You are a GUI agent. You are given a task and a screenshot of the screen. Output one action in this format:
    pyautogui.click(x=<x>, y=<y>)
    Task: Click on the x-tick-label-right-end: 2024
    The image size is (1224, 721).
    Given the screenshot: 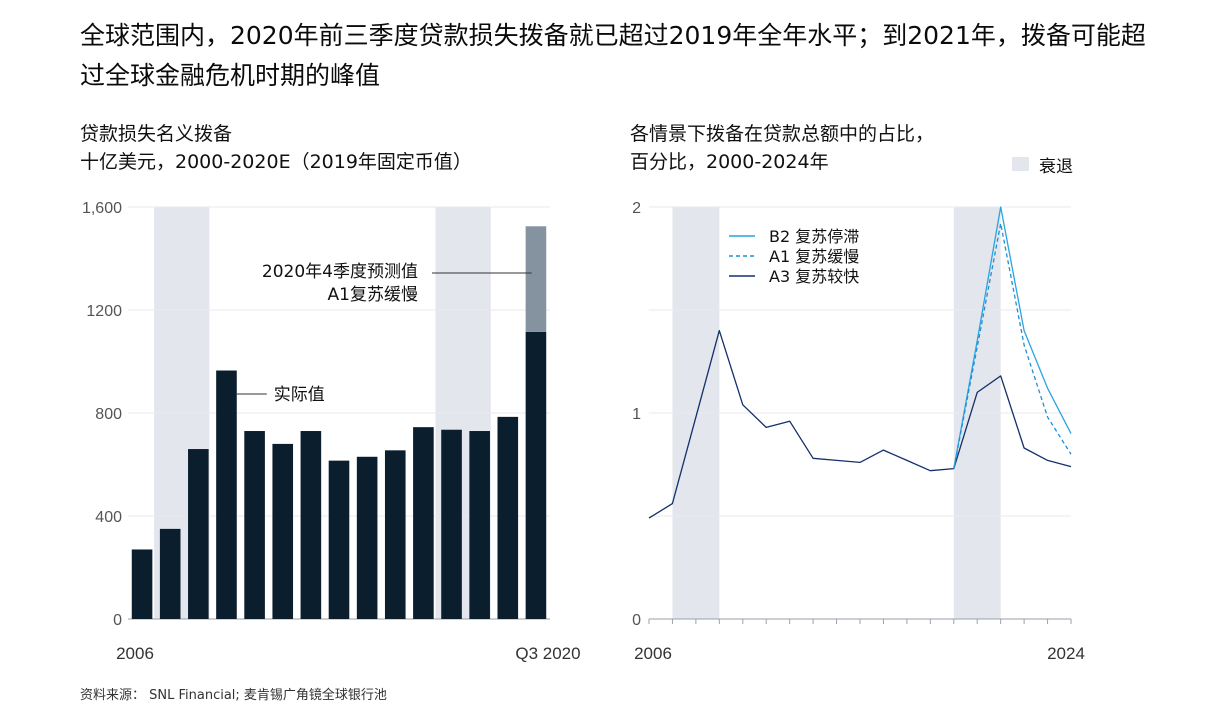 What is the action you would take?
    pyautogui.click(x=1066, y=653)
    